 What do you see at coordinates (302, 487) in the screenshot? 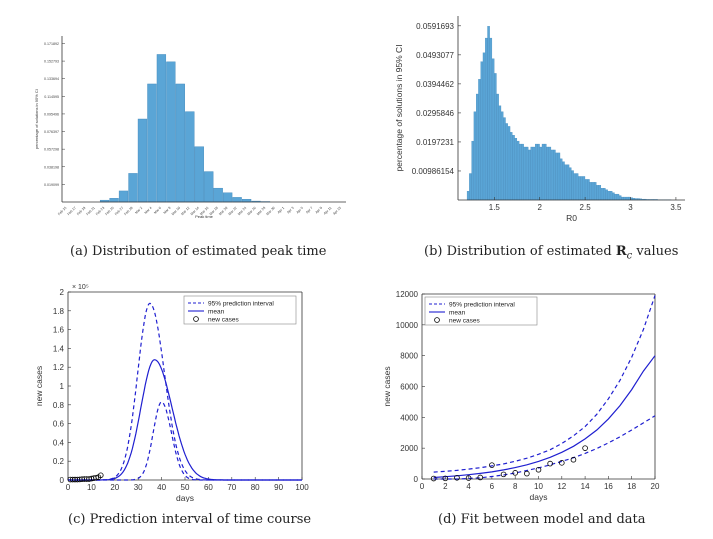
I see `x-tick-label: 100` at bounding box center [302, 487].